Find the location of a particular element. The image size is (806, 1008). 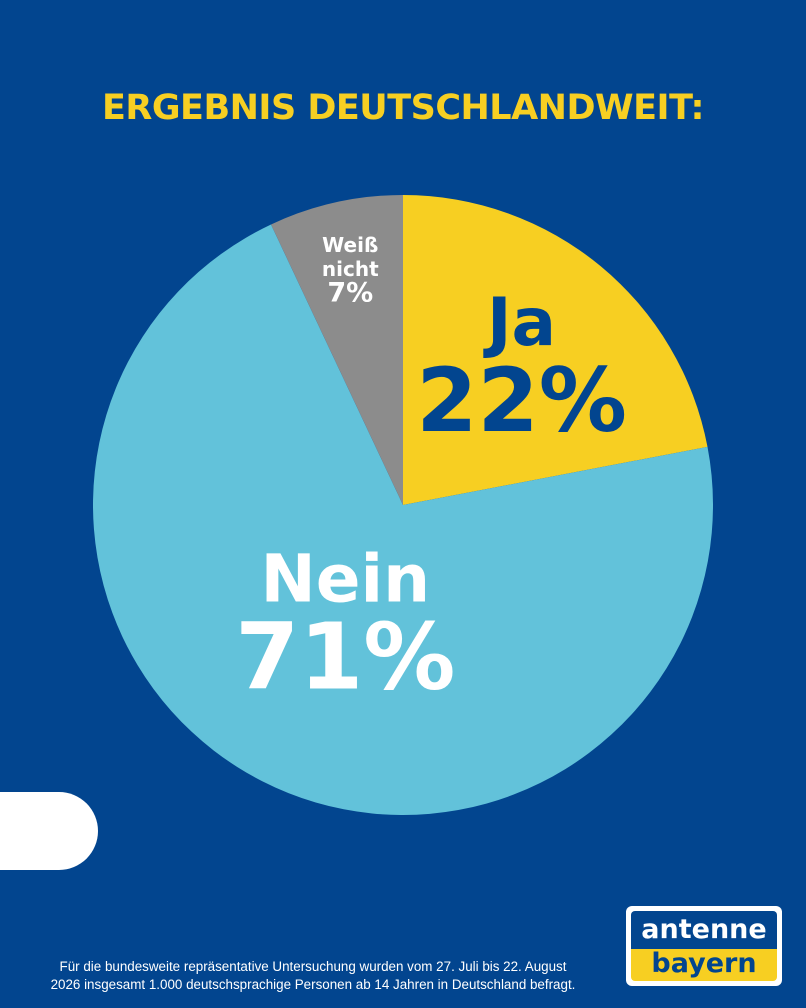

logo-line-1: antenne is located at coordinates (704, 930).